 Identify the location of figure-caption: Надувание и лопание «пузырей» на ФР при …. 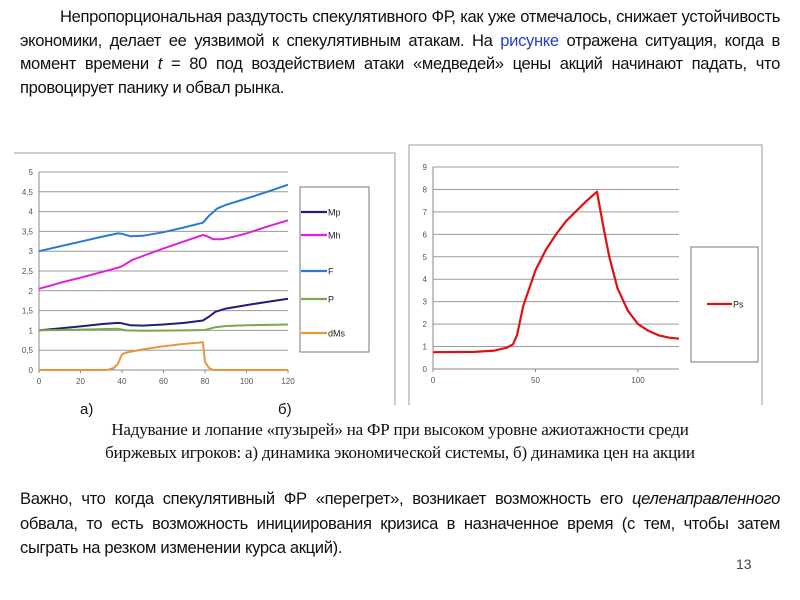
(400, 441).